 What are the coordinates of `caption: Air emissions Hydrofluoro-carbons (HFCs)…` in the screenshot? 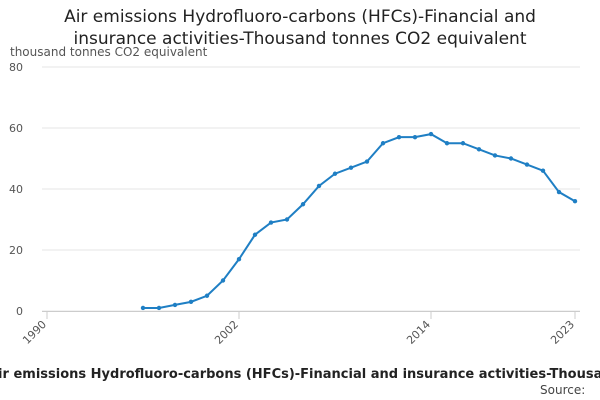 It's located at (300, 374).